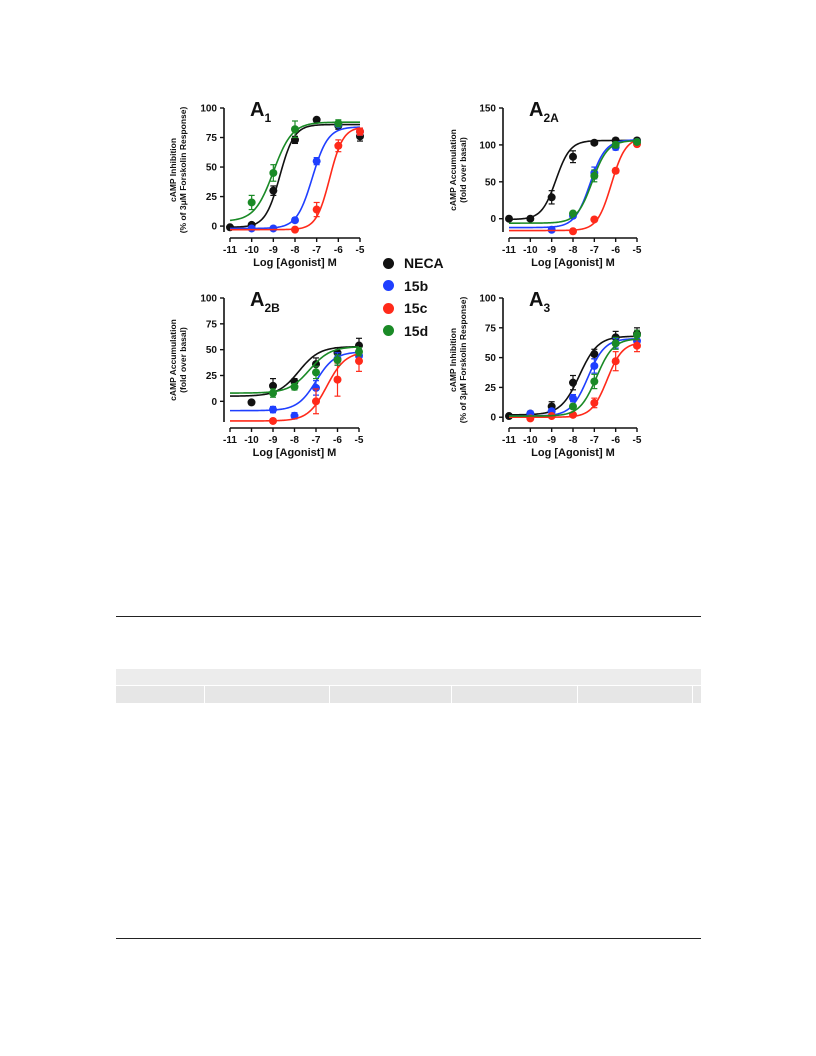 The width and height of the screenshot is (816, 1056). Describe the element at coordinates (463, 170) in the screenshot. I see `y-axis-label: (fold over basal)` at that location.